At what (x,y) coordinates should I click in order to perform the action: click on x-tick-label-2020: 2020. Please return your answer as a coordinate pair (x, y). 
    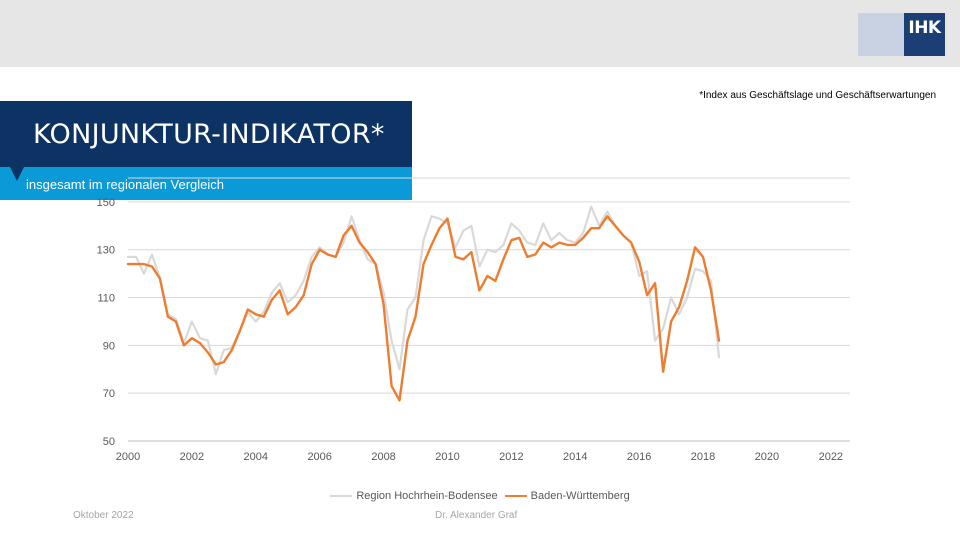
    Looking at the image, I should click on (767, 457).